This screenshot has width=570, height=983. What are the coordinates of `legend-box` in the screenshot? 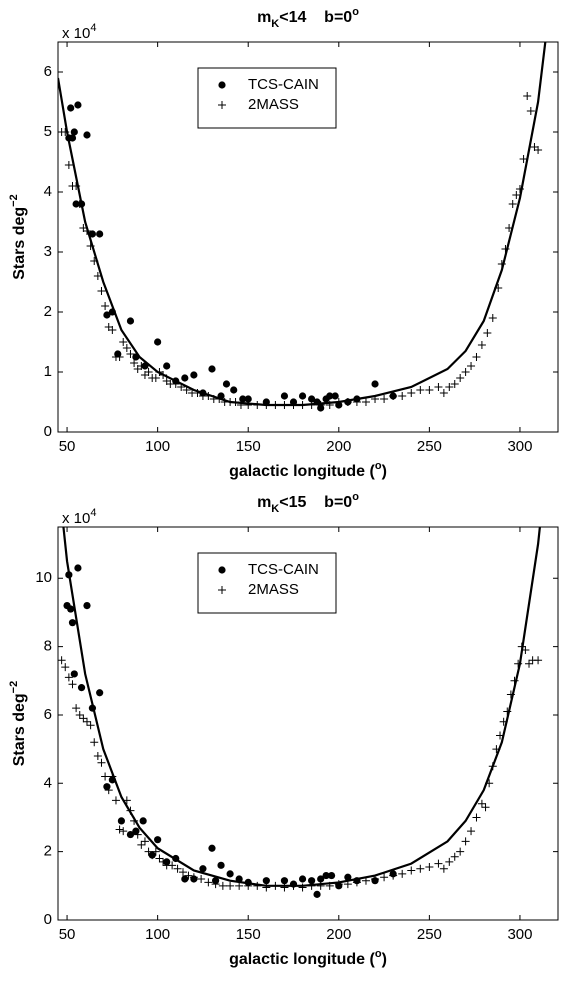 It's located at (267, 98).